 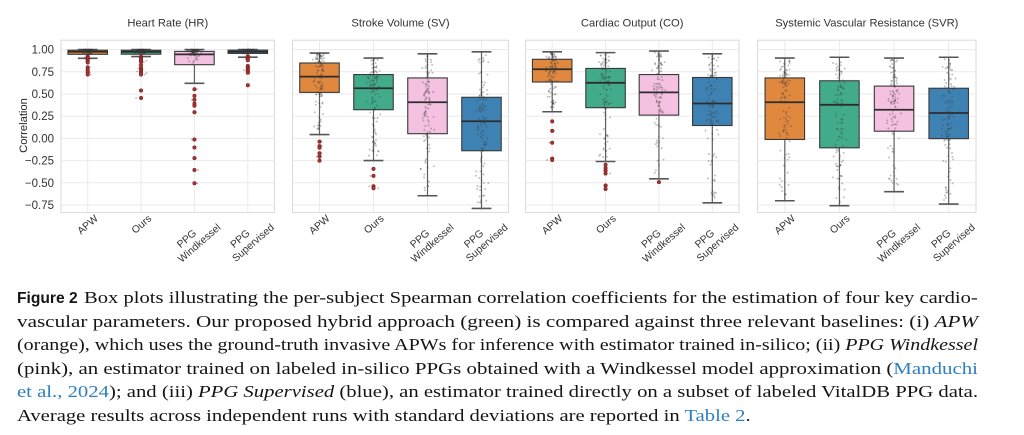 What do you see at coordinates (39, 206) in the screenshot?
I see `svg-text: −0.75` at bounding box center [39, 206].